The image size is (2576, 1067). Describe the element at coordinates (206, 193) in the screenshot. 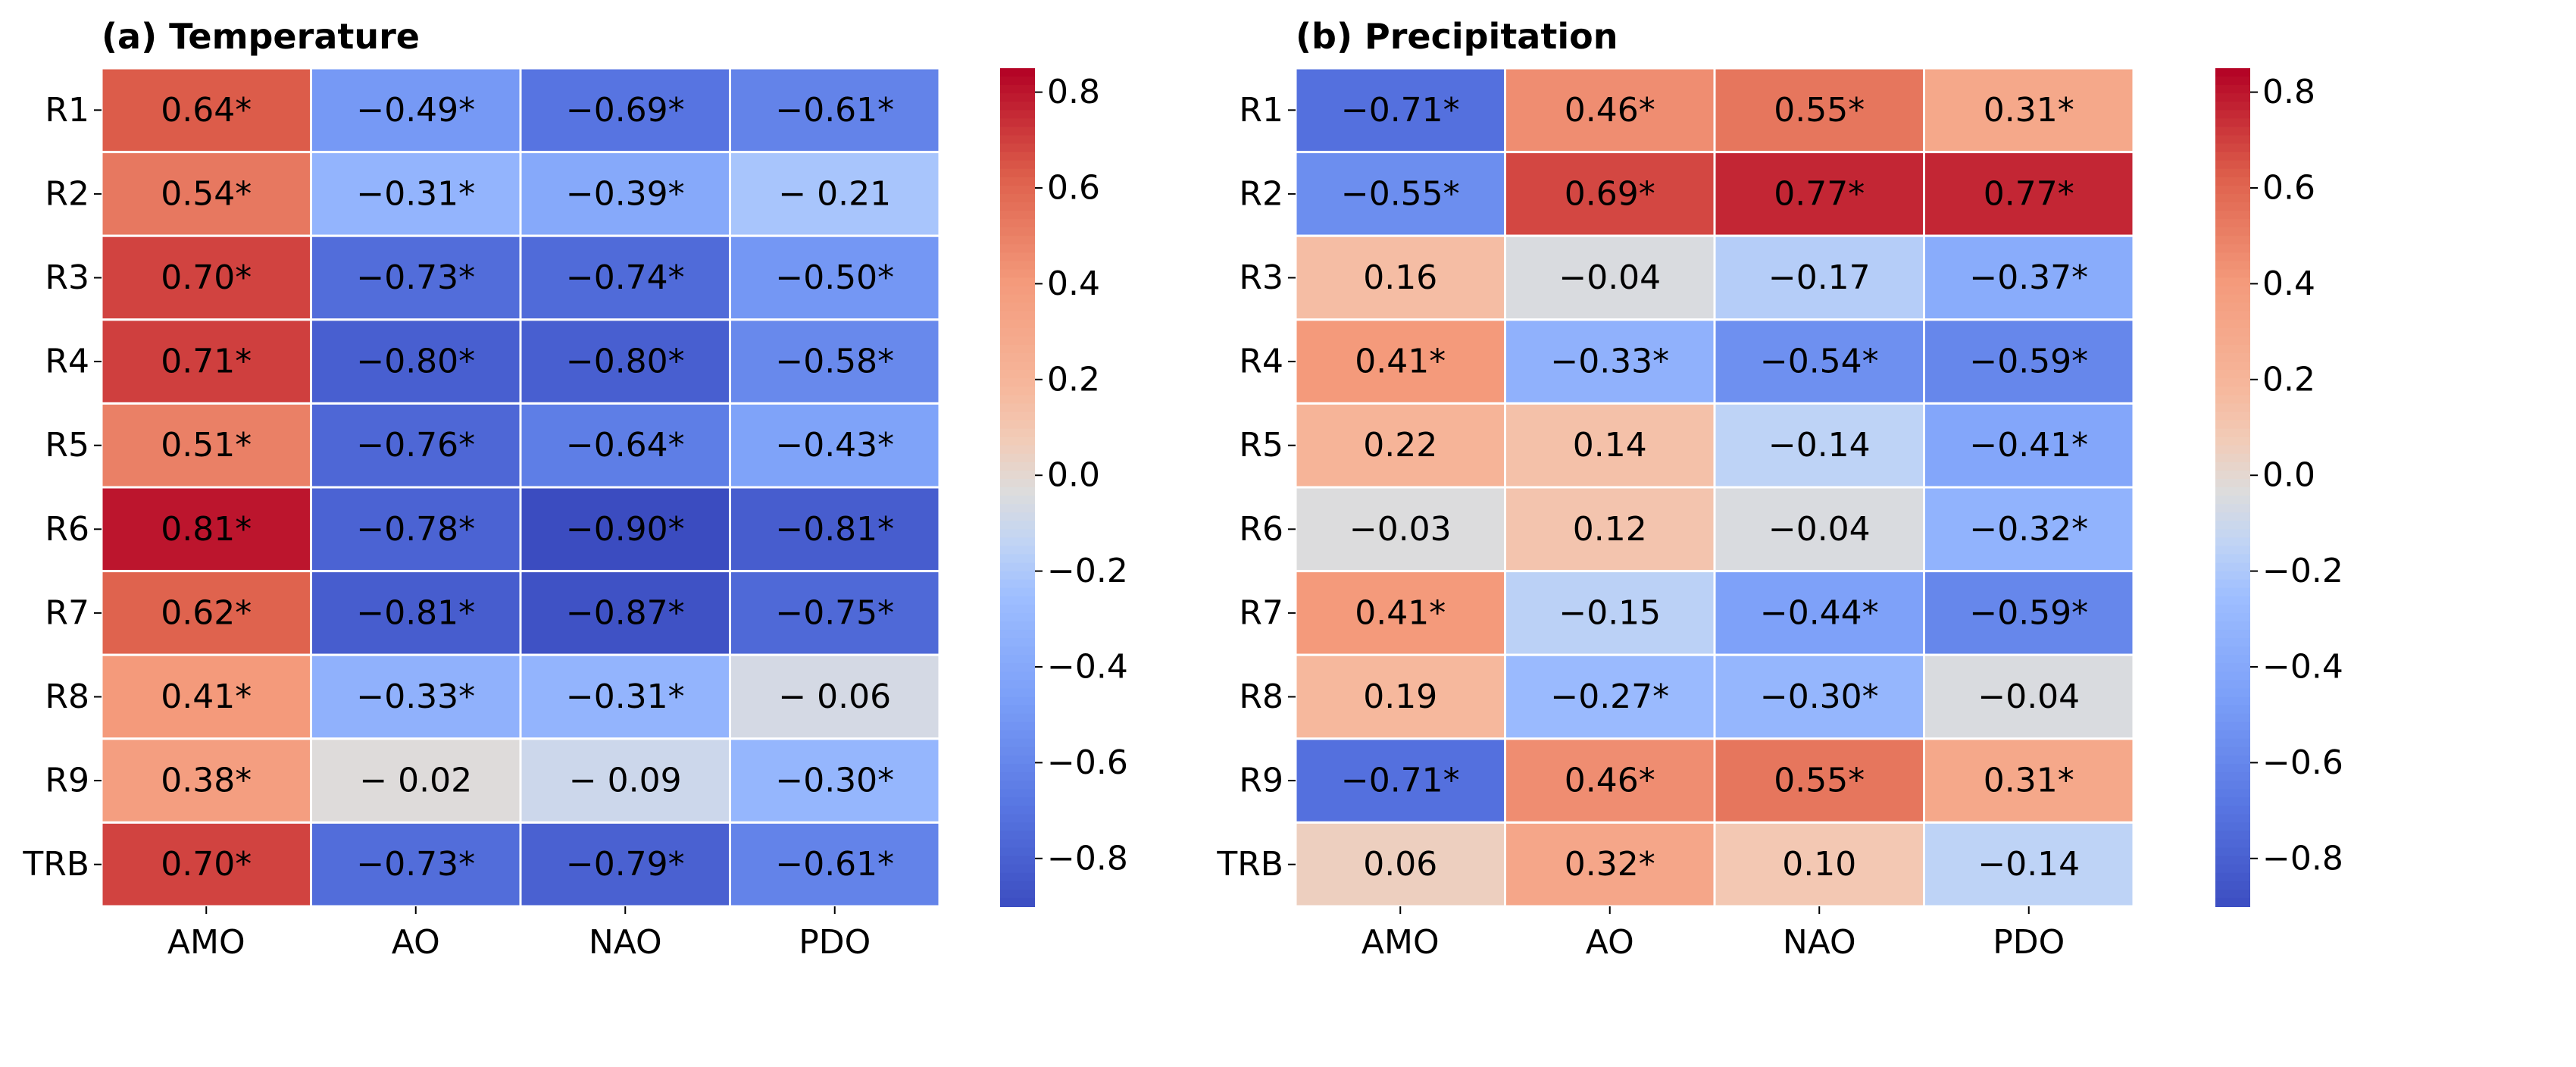

I see `cell-label: 0.54*` at that location.